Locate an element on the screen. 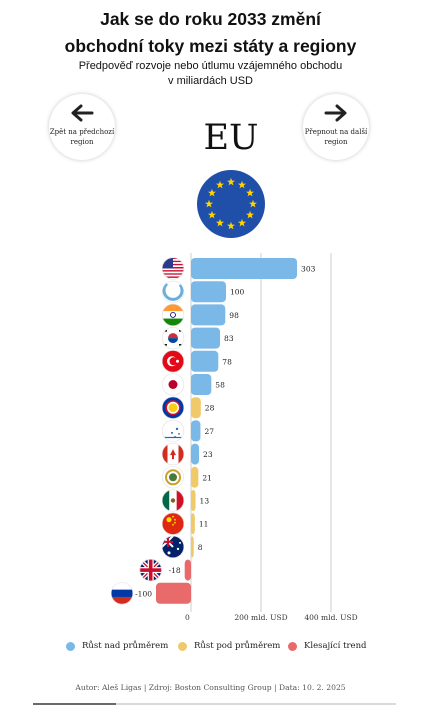 This screenshot has width=421, height=713. bar-value-label: 11 is located at coordinates (204, 524).